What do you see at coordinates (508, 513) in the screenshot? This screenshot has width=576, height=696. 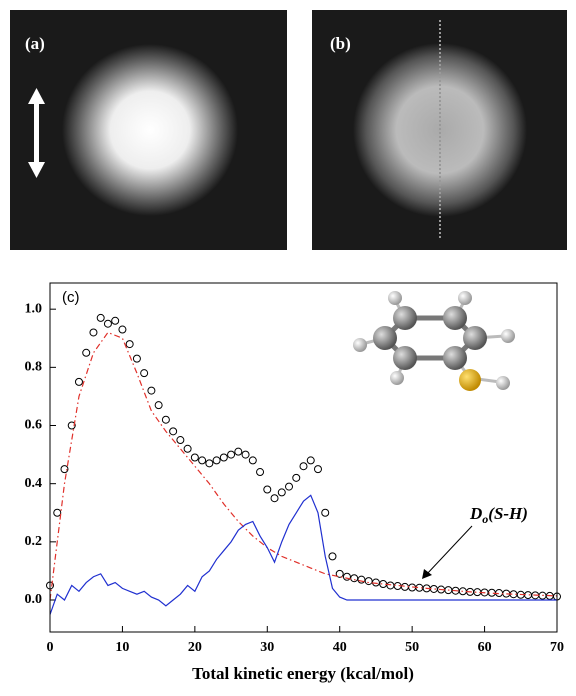 I see `annotation-part: (S-H)` at bounding box center [508, 513].